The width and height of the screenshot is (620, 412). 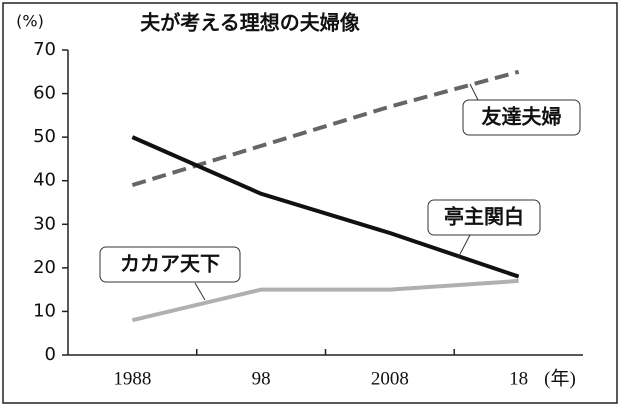 What do you see at coordinates (250, 23) in the screenshot?
I see `chart-title: 夫が考える理想の夫婦像` at bounding box center [250, 23].